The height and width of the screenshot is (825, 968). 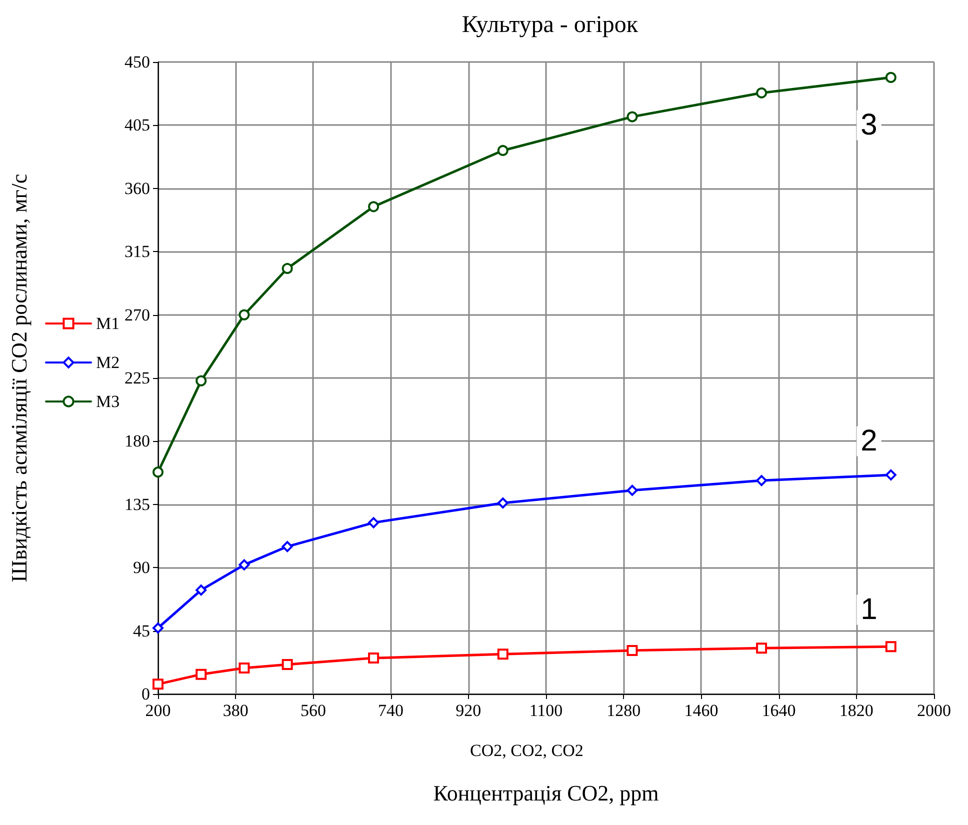 I want to click on annotation: 2, so click(x=869, y=441).